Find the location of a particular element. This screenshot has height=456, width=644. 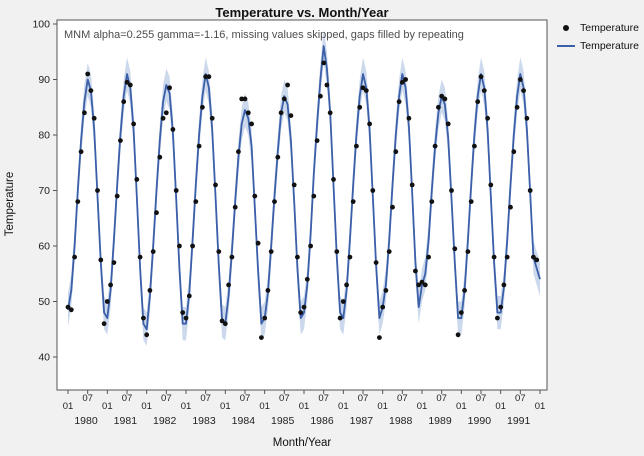

legend-item-line: Temperature is located at coordinates (599, 46).